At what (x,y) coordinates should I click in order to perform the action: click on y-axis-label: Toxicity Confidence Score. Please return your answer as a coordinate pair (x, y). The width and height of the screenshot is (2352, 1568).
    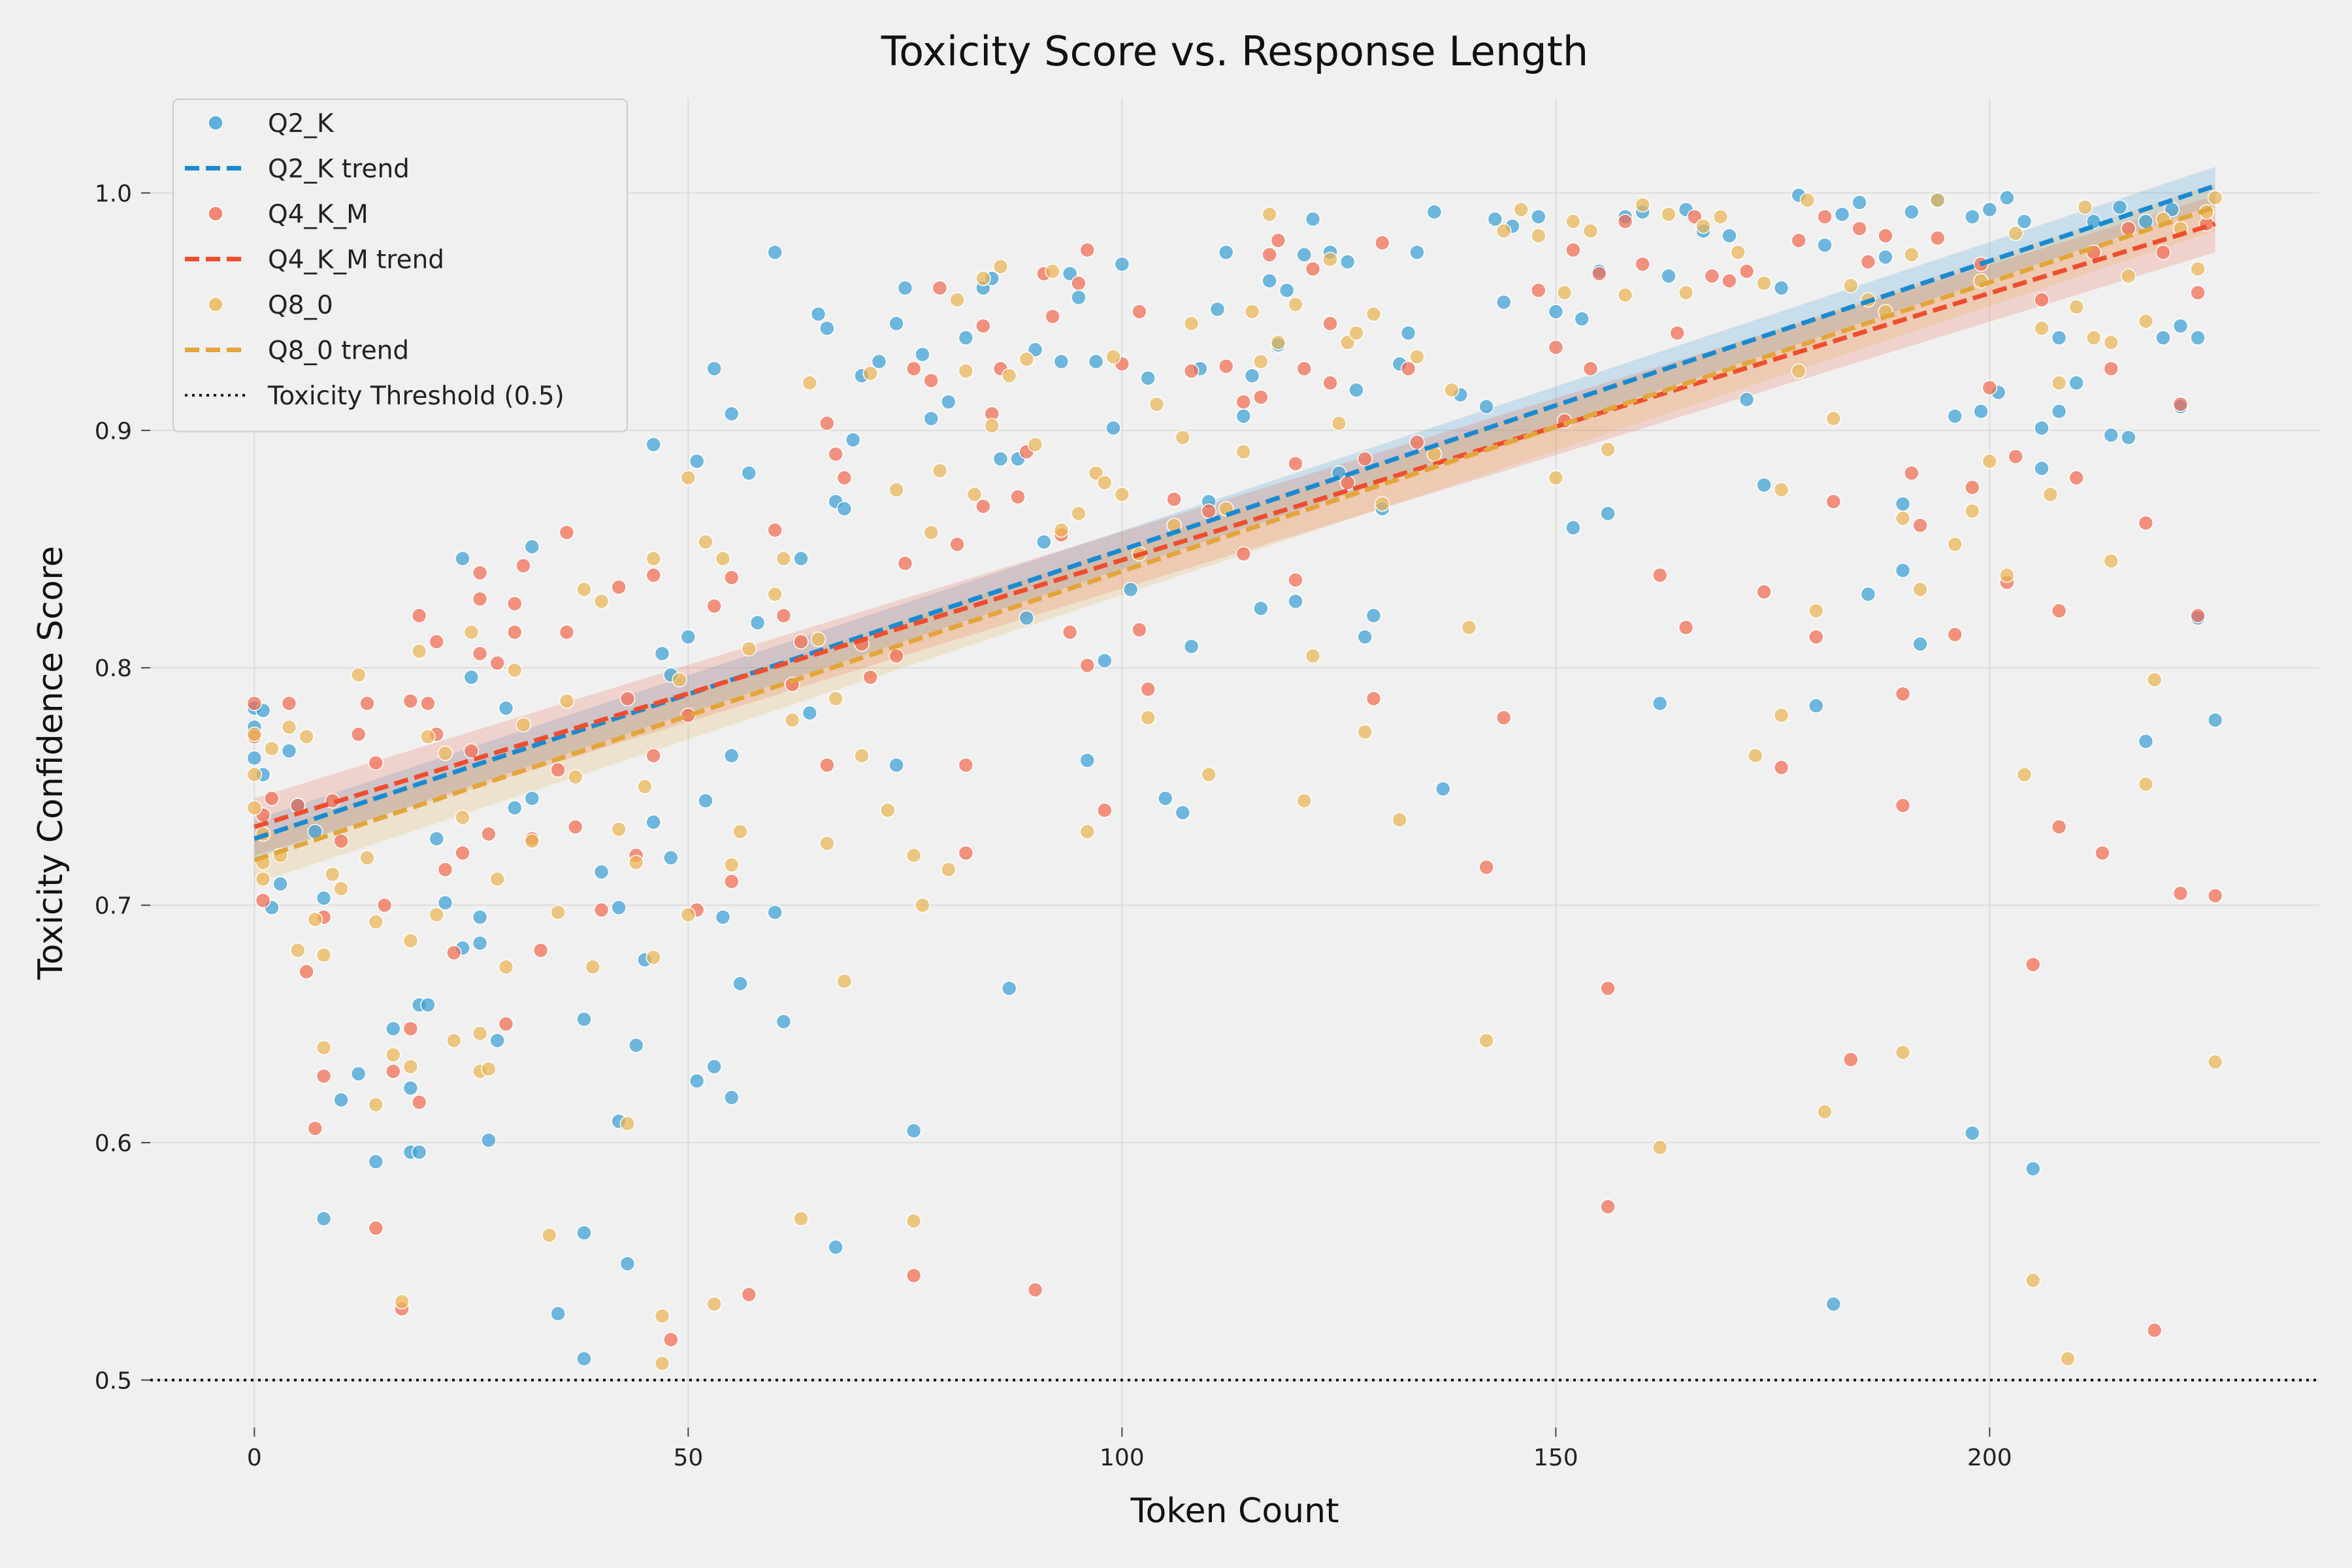
    Looking at the image, I should click on (51, 763).